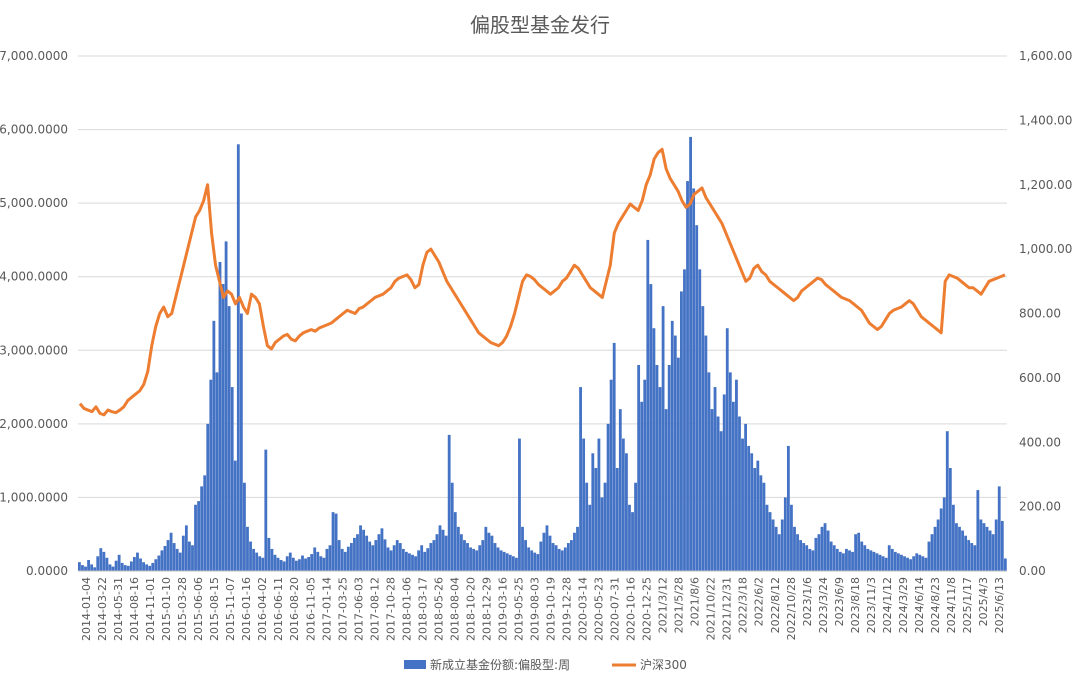  What do you see at coordinates (631, 609) in the screenshot?
I see `x-tick-label: 2020-10-16` at bounding box center [631, 609].